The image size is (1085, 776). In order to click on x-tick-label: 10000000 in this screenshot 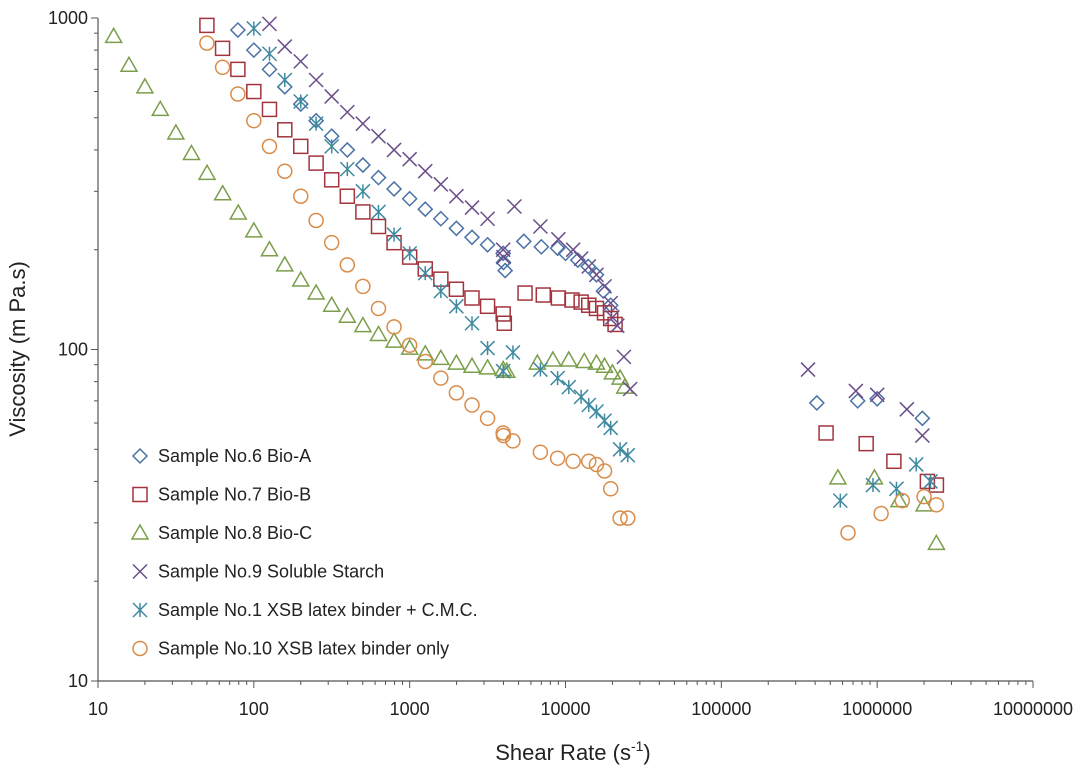, I will do `click(1033, 709)`.